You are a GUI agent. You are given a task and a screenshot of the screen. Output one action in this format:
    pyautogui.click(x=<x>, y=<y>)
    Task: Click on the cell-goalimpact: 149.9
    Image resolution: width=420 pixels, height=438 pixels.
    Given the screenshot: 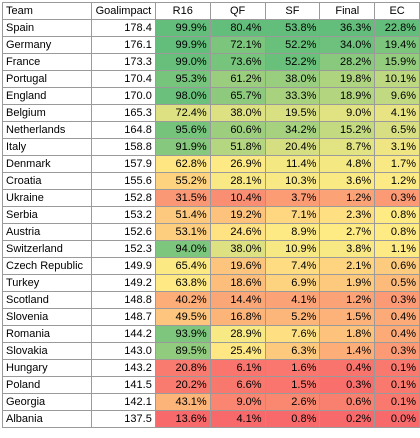 What is the action you would take?
    pyautogui.click(x=123, y=266)
    